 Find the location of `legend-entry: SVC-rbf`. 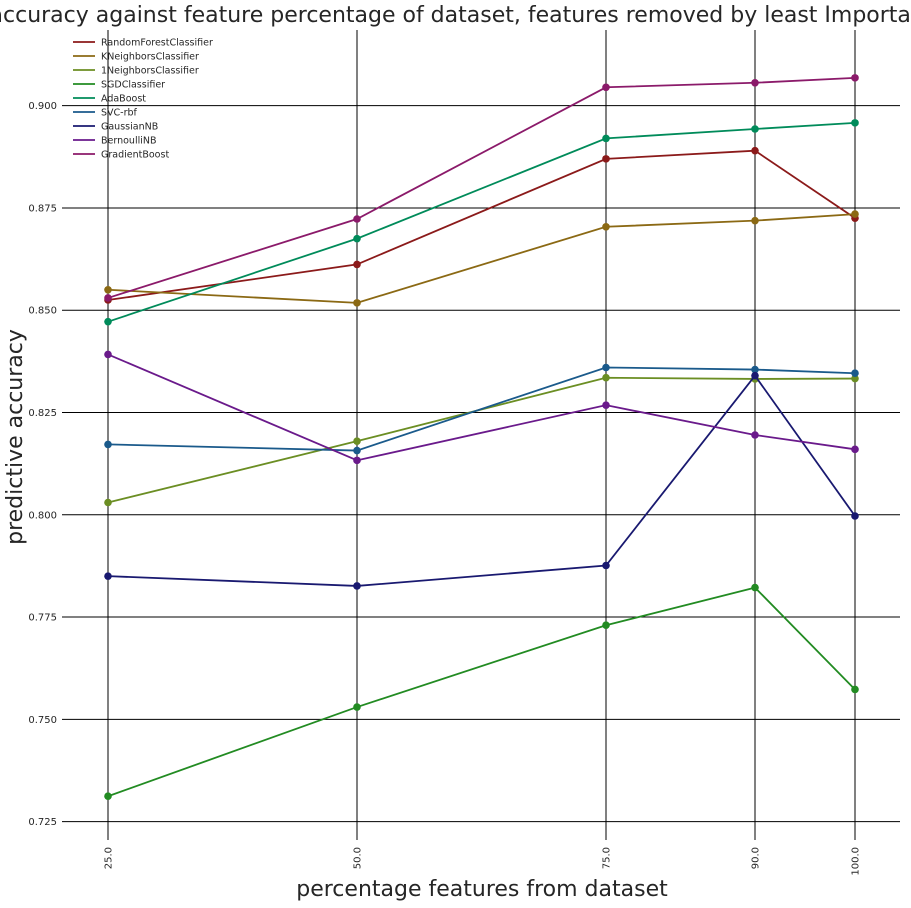

legend-entry: SVC-rbf is located at coordinates (105, 113).